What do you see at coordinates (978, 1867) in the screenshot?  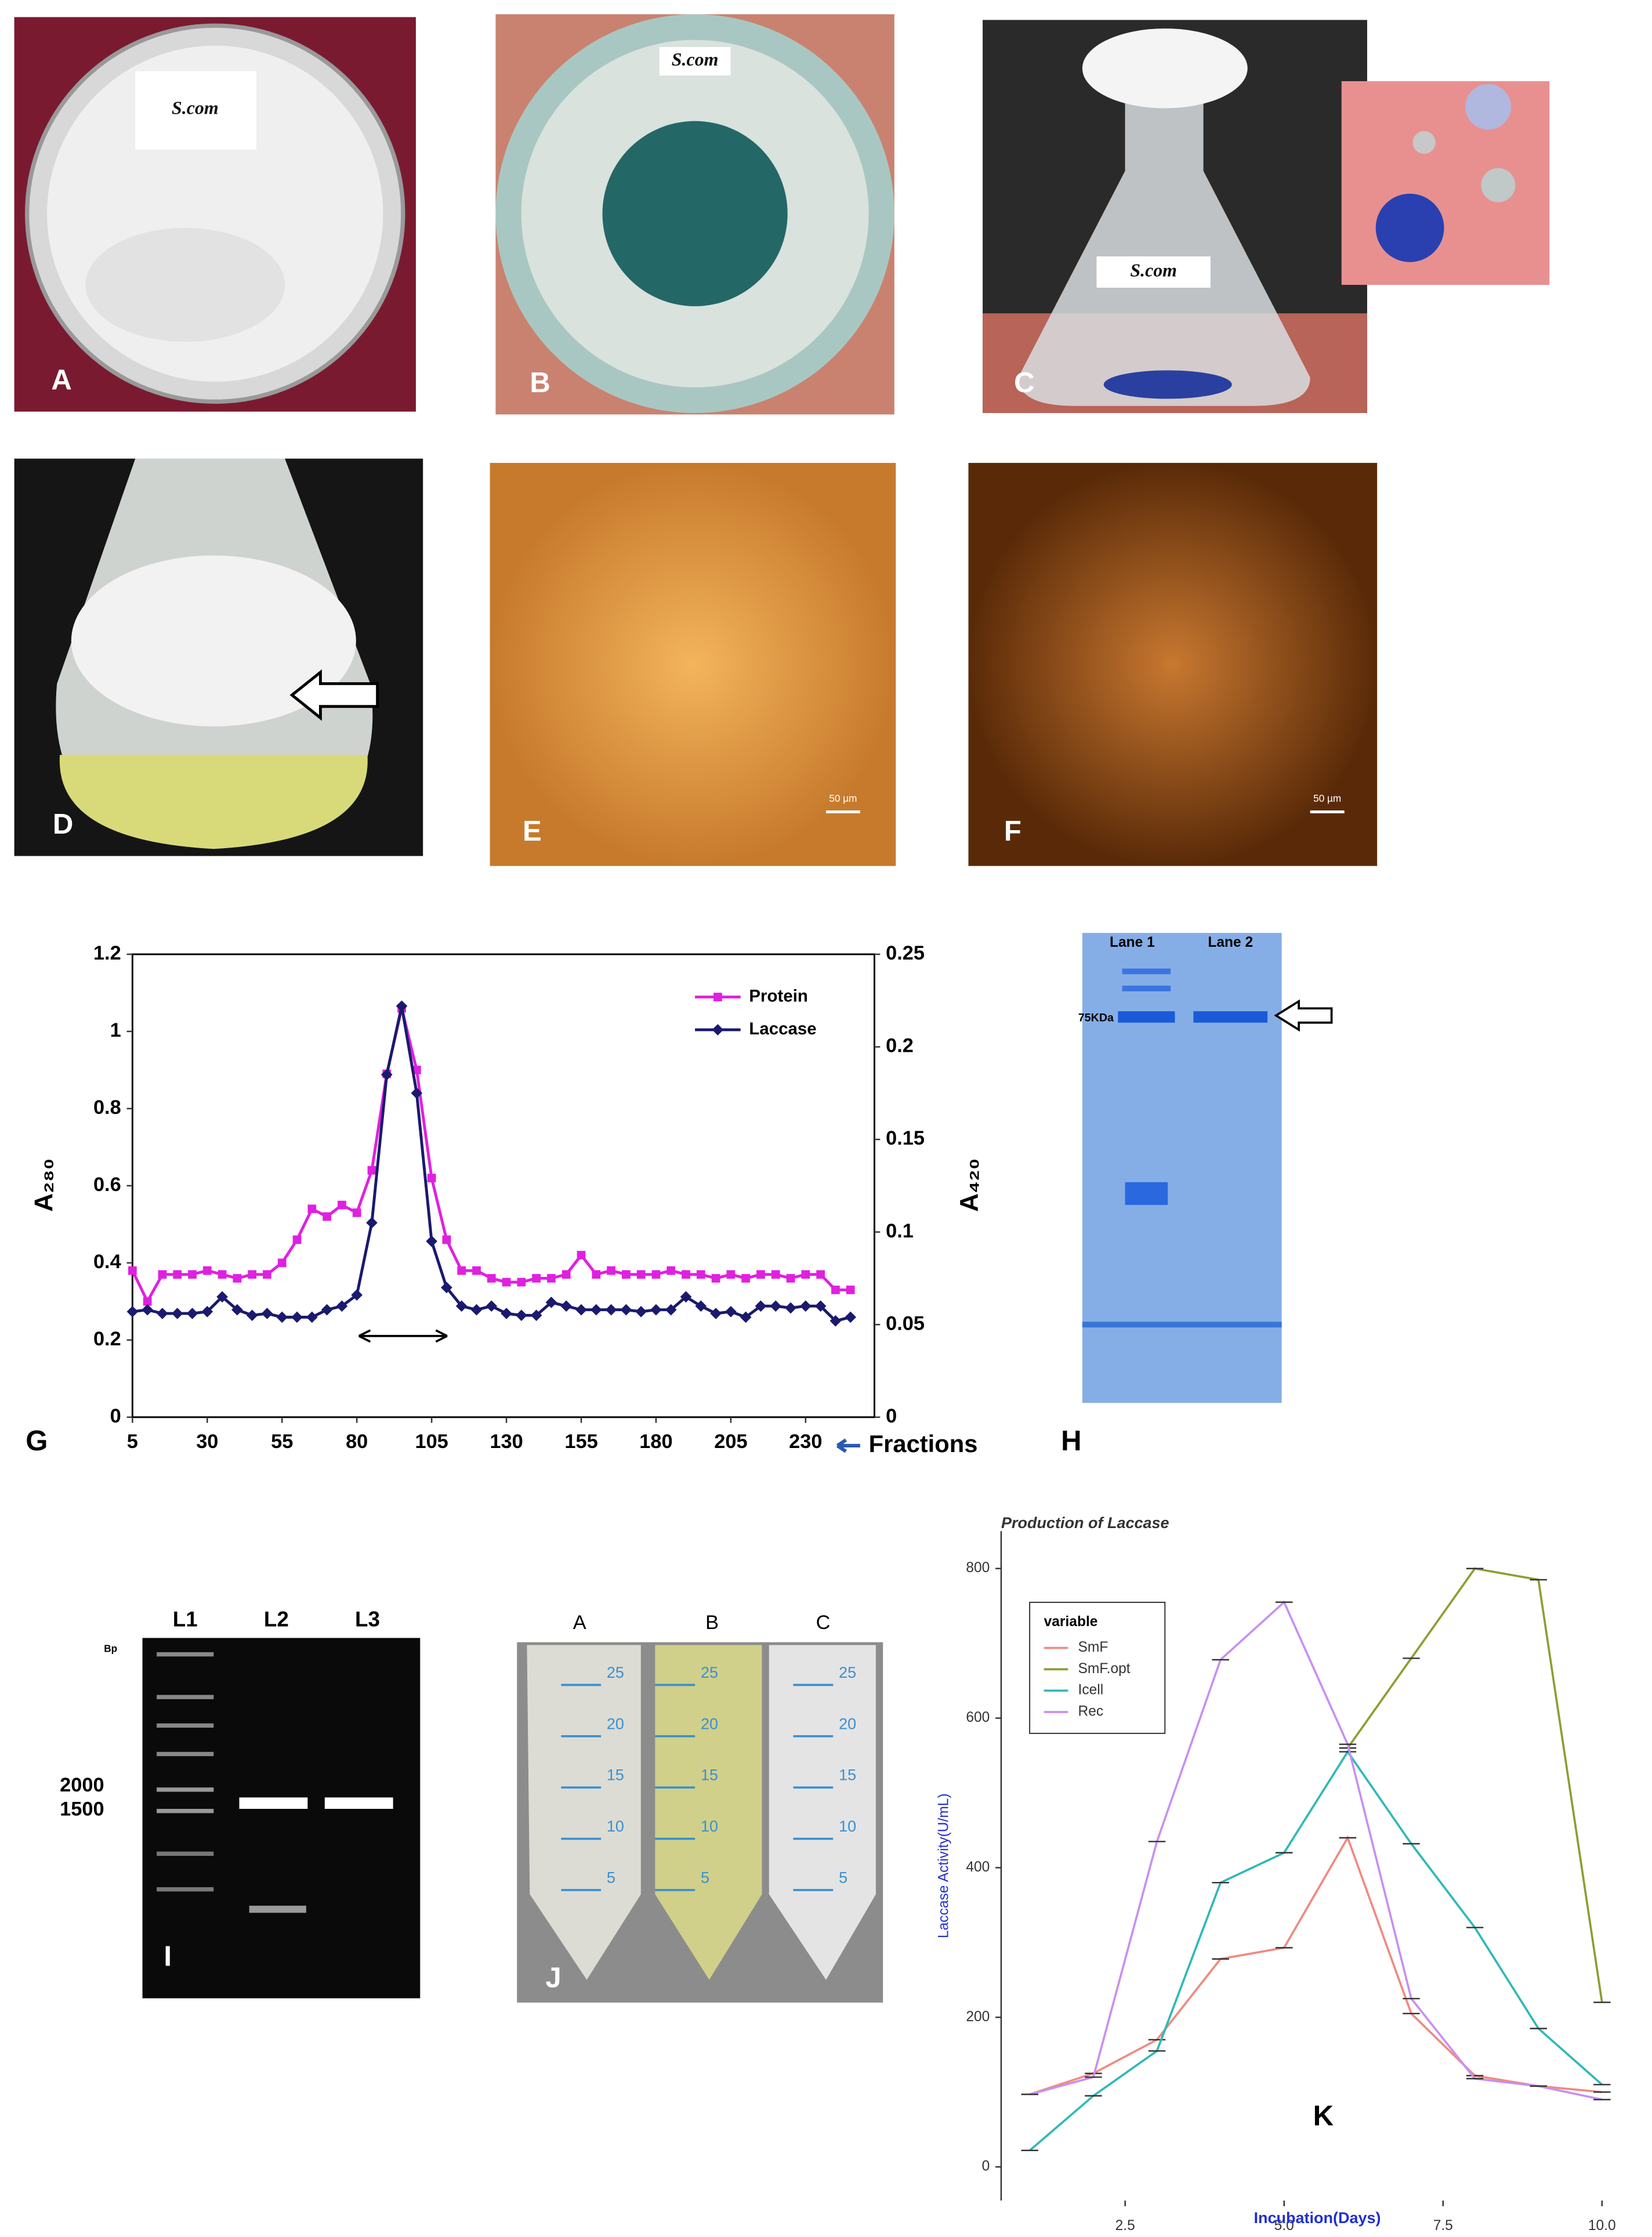 I see `y-tick-label: 400` at bounding box center [978, 1867].